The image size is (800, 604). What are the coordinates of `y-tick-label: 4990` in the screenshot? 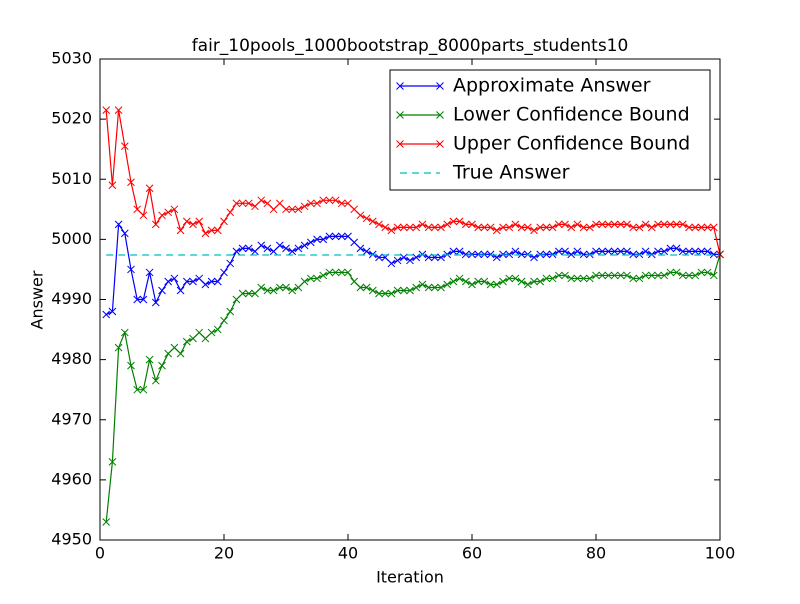 It's located at (71, 298).